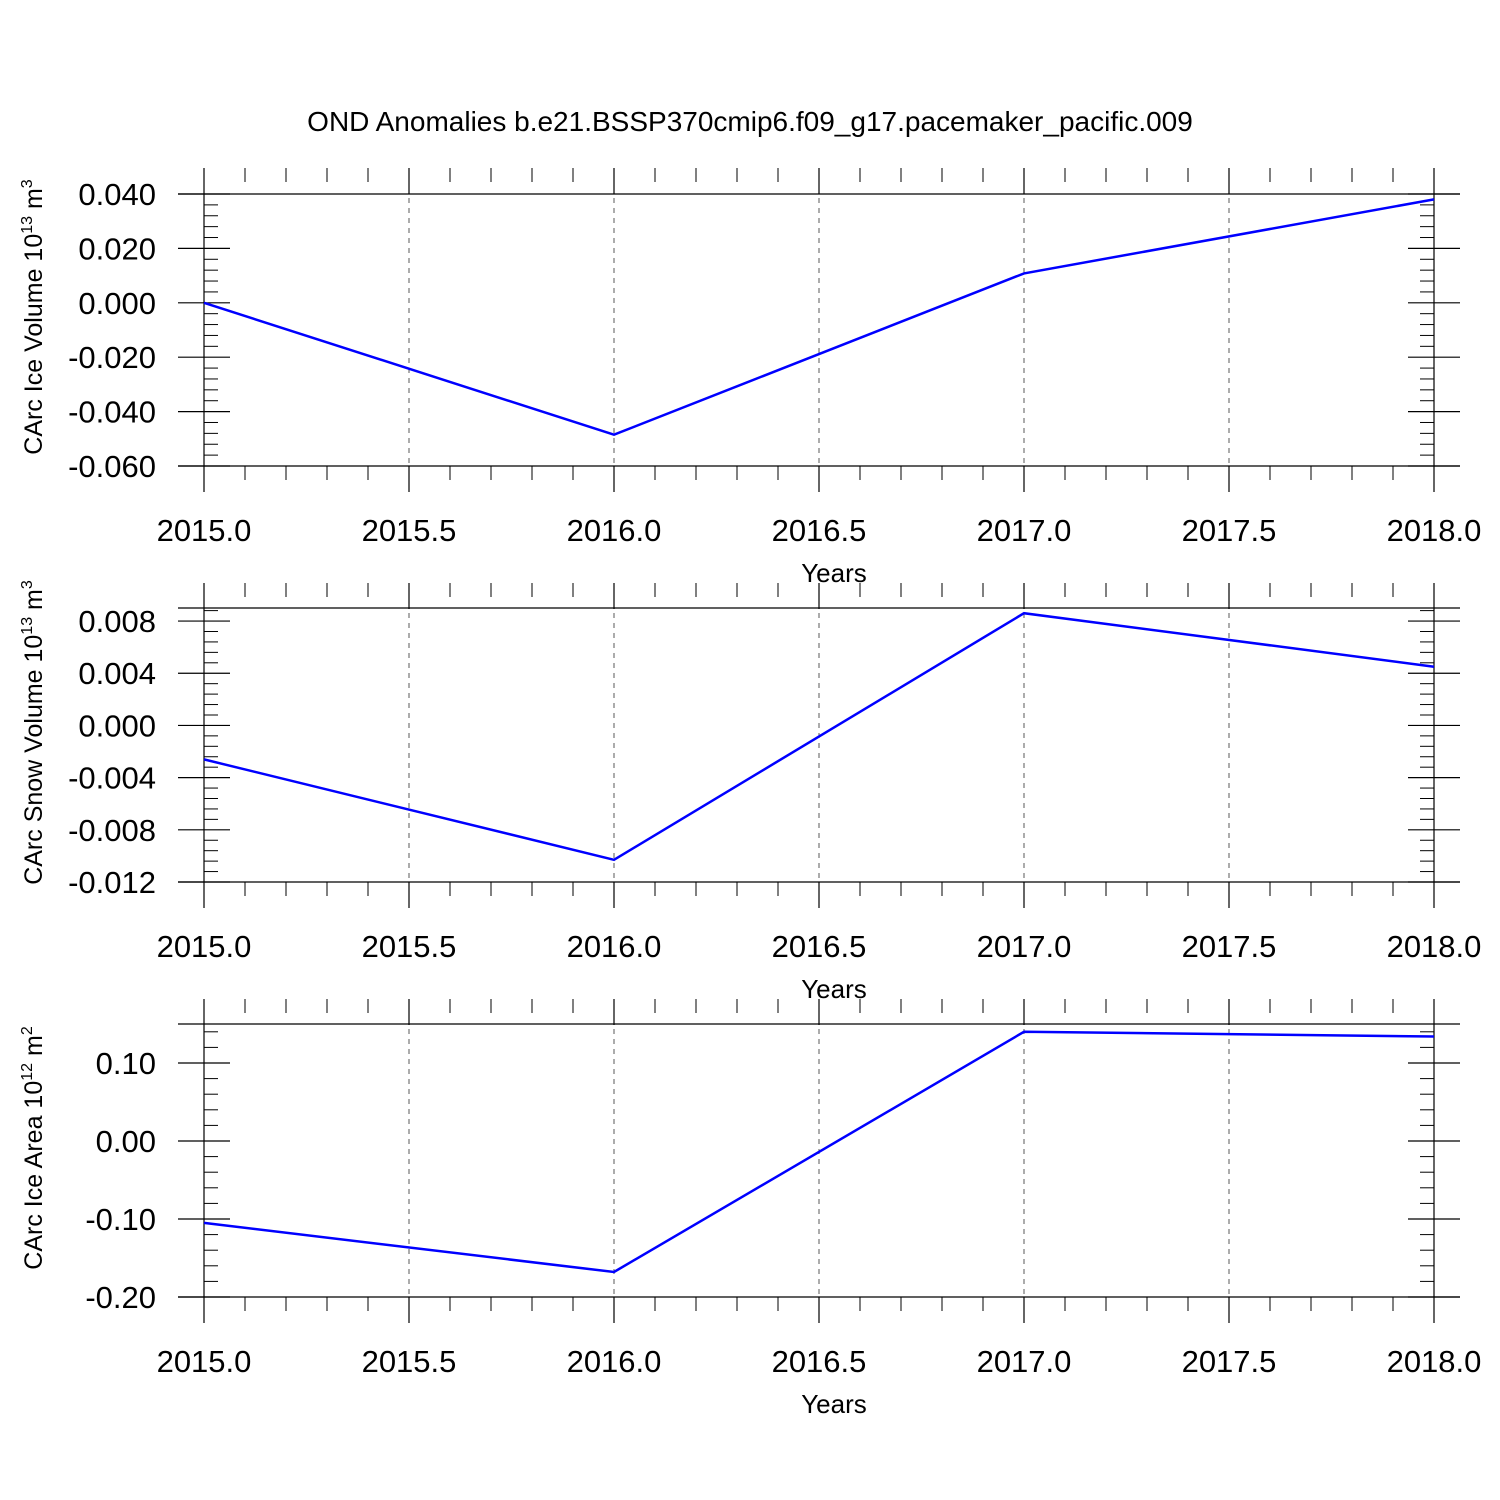 The width and height of the screenshot is (1500, 1500). I want to click on y-tick-label: 0.004, so click(117, 673).